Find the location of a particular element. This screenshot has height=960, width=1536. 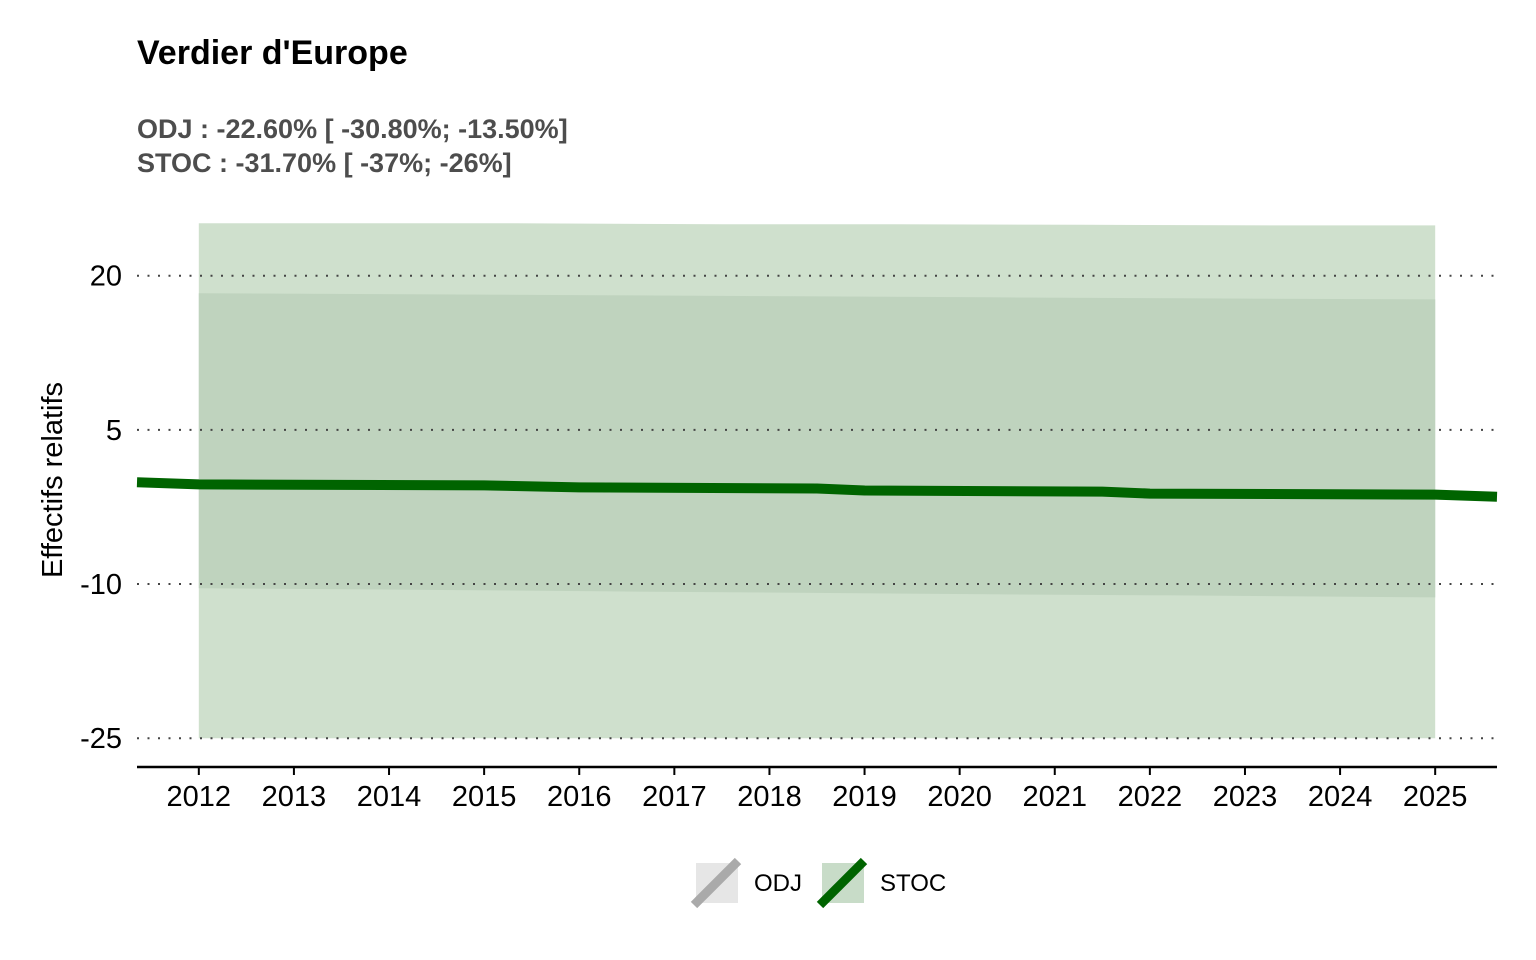

x-tick-label: 2020 is located at coordinates (959, 797).